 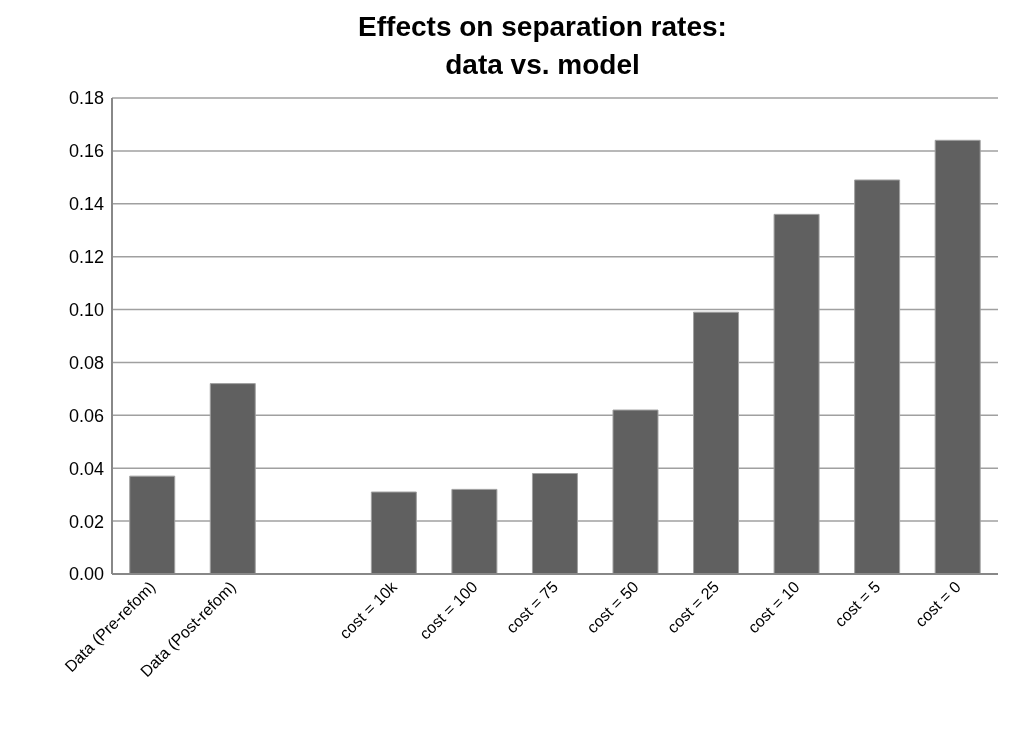 What do you see at coordinates (86, 309) in the screenshot?
I see `y-tick-label: 0.10` at bounding box center [86, 309].